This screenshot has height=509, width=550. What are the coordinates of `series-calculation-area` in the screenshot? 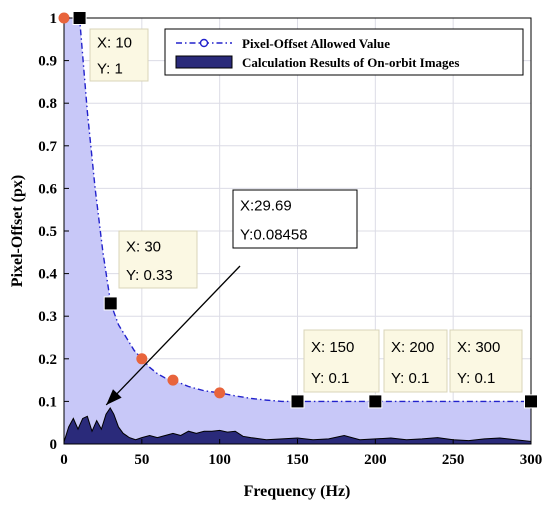 It's located at (297, 426).